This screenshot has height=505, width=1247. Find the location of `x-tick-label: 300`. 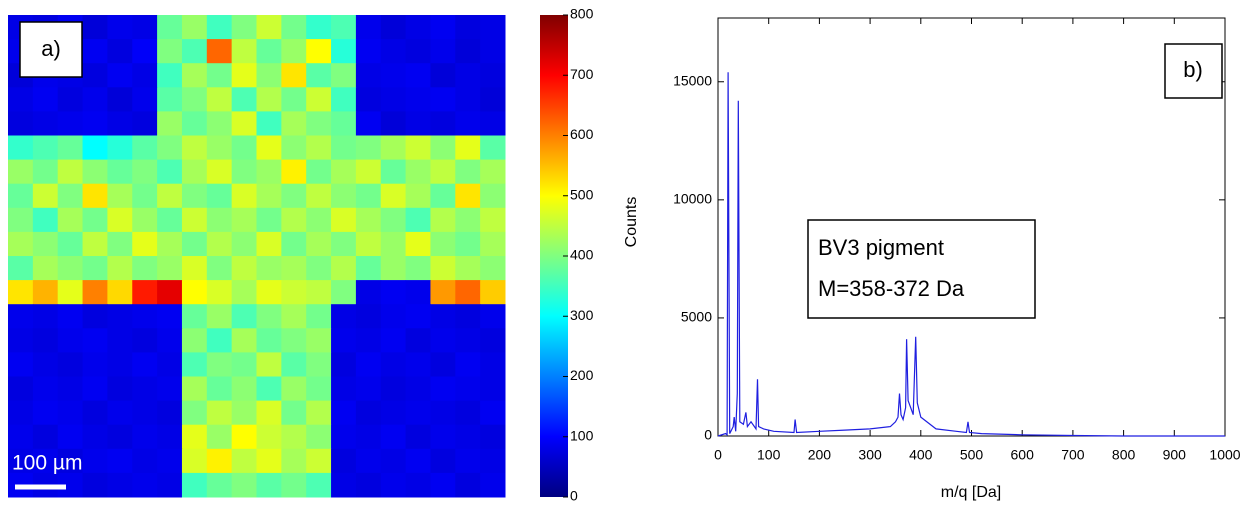

x-tick-label: 300 is located at coordinates (870, 455).